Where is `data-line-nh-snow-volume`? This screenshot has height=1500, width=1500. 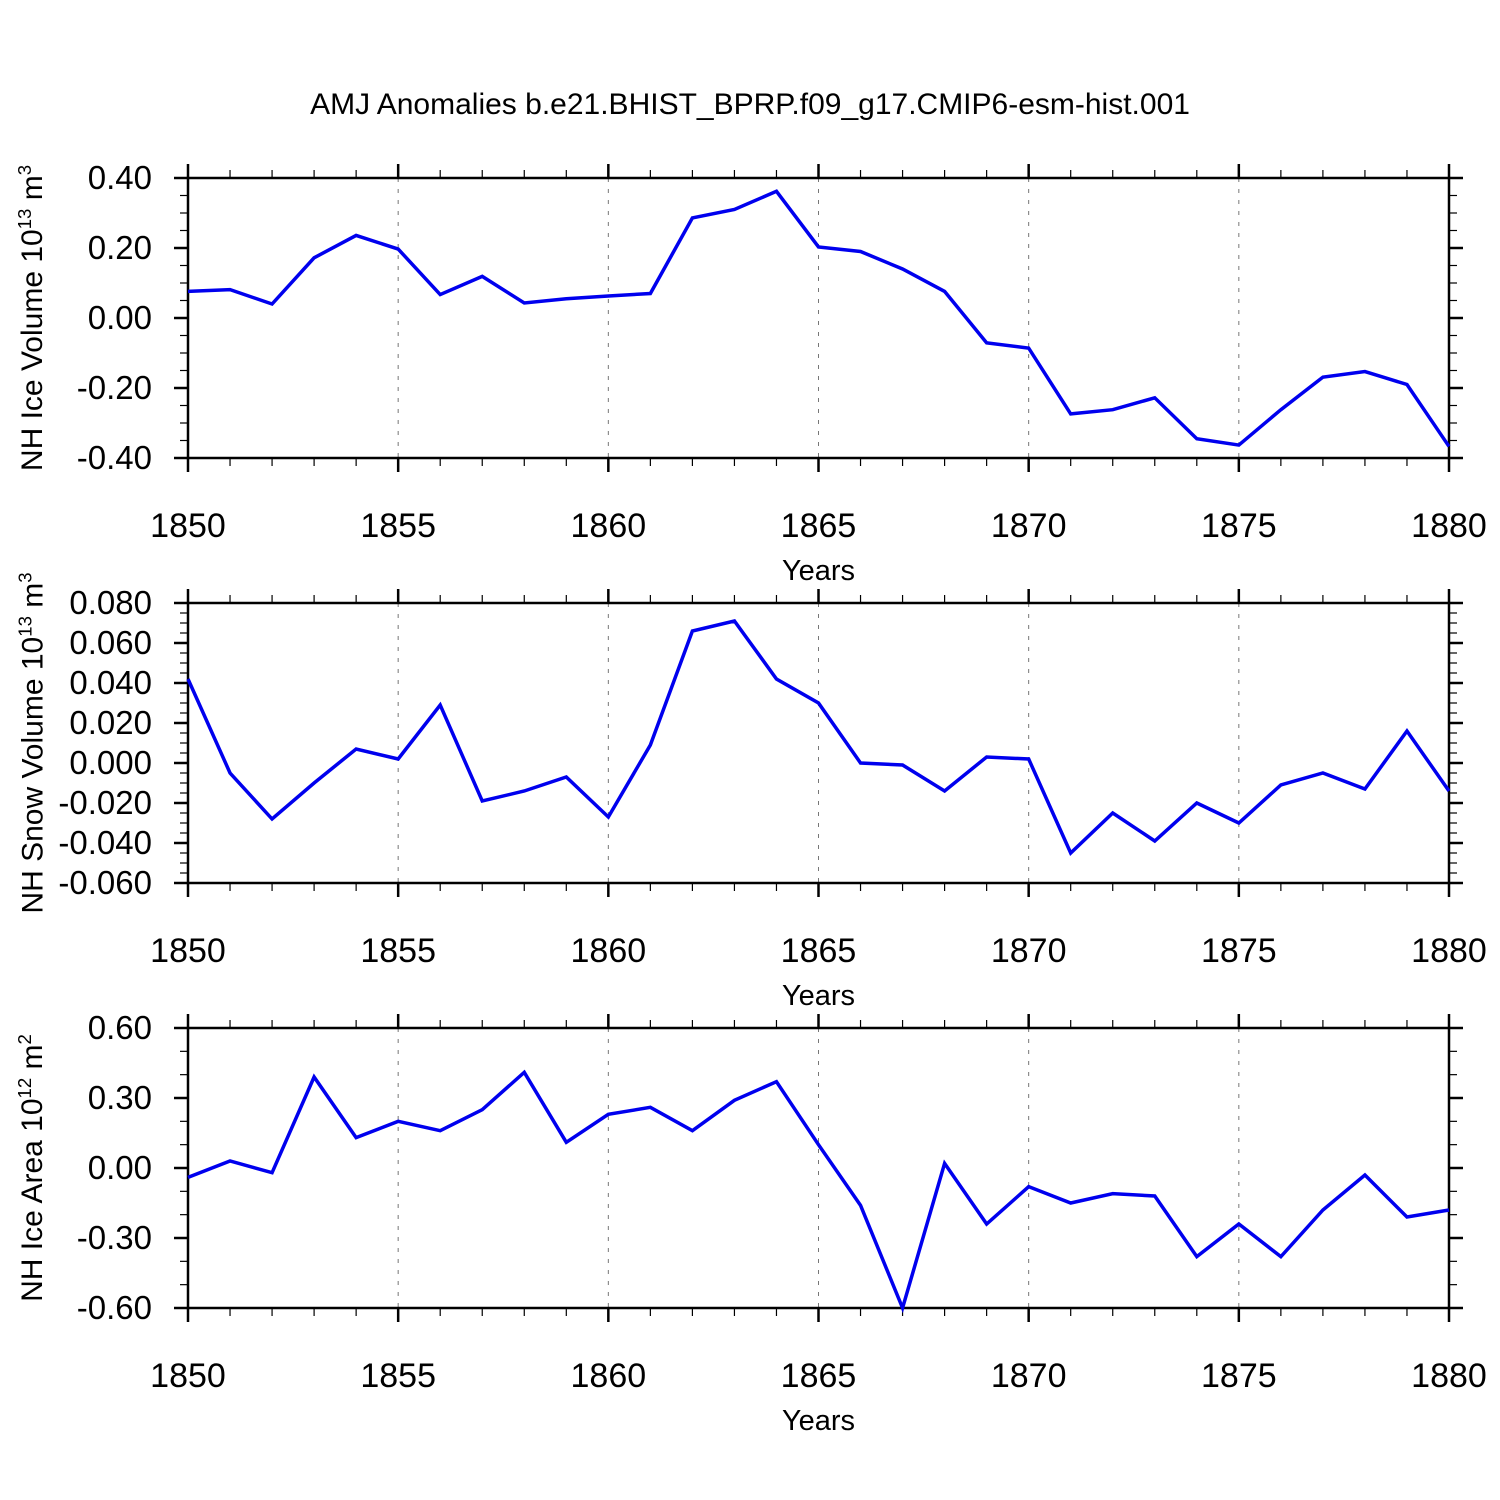
data-line-nh-snow-volume is located at coordinates (818, 737).